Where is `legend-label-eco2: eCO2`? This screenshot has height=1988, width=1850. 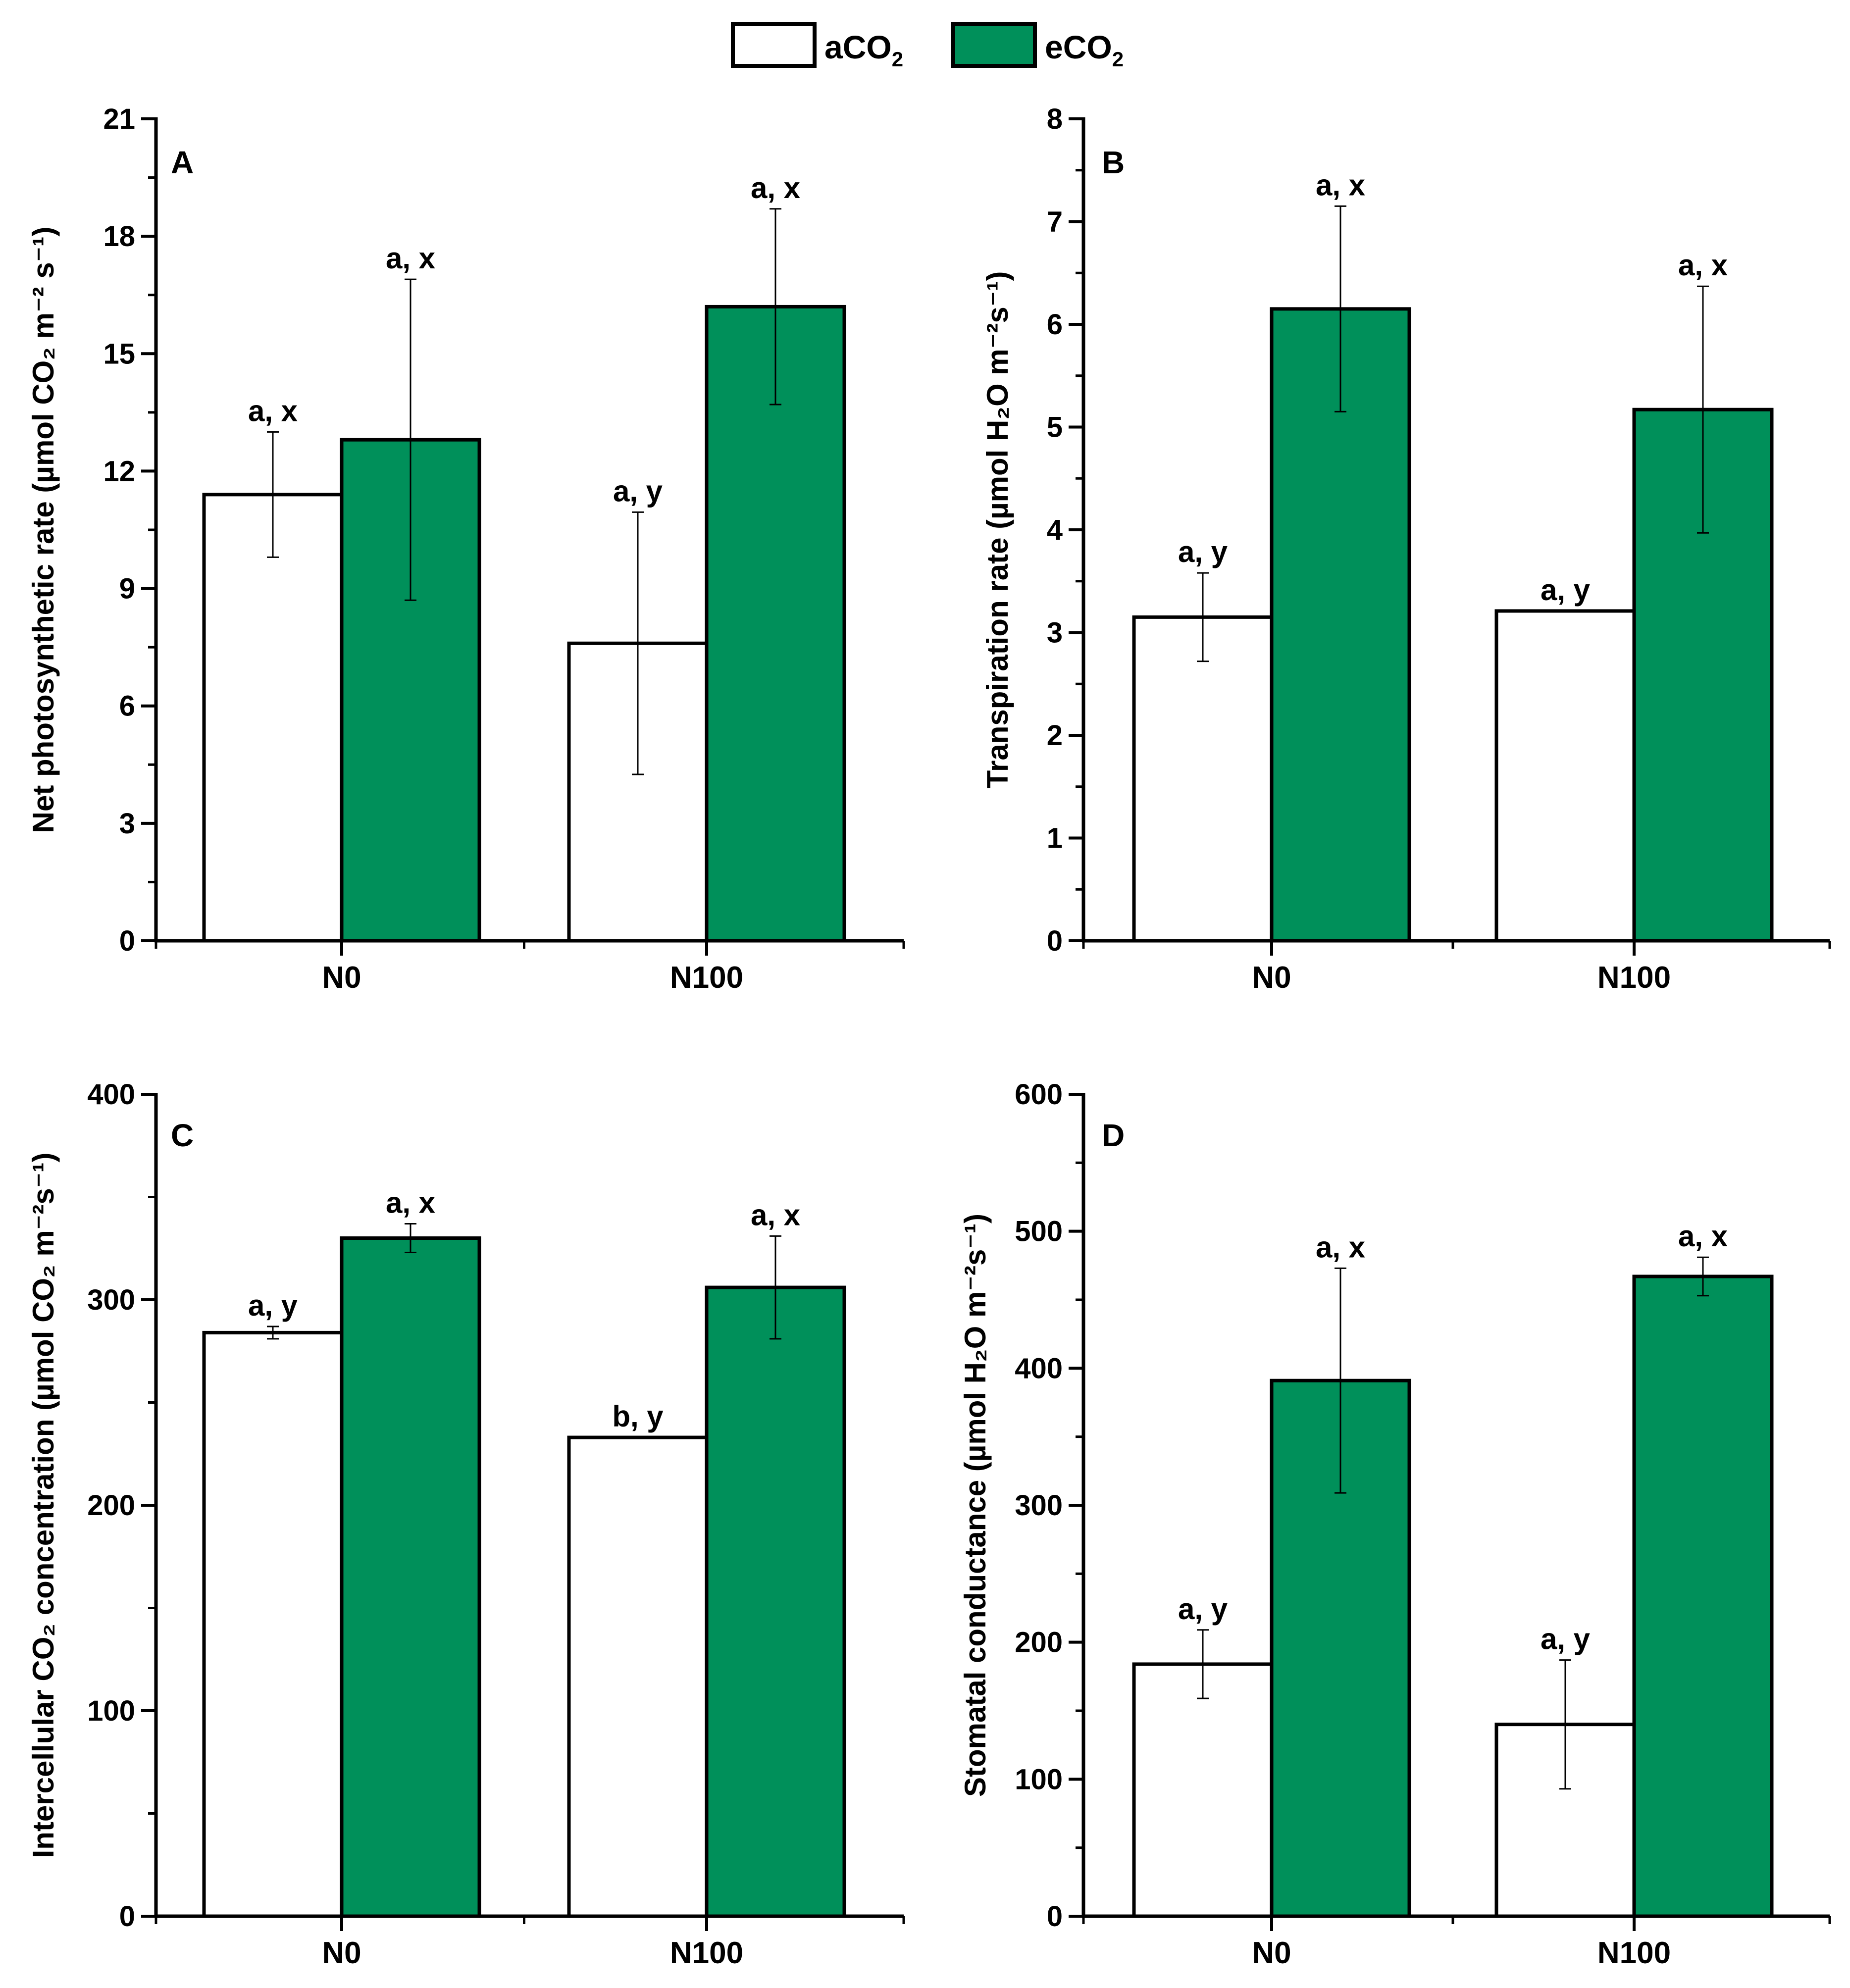
legend-label-eco2: eCO2 is located at coordinates (1084, 50).